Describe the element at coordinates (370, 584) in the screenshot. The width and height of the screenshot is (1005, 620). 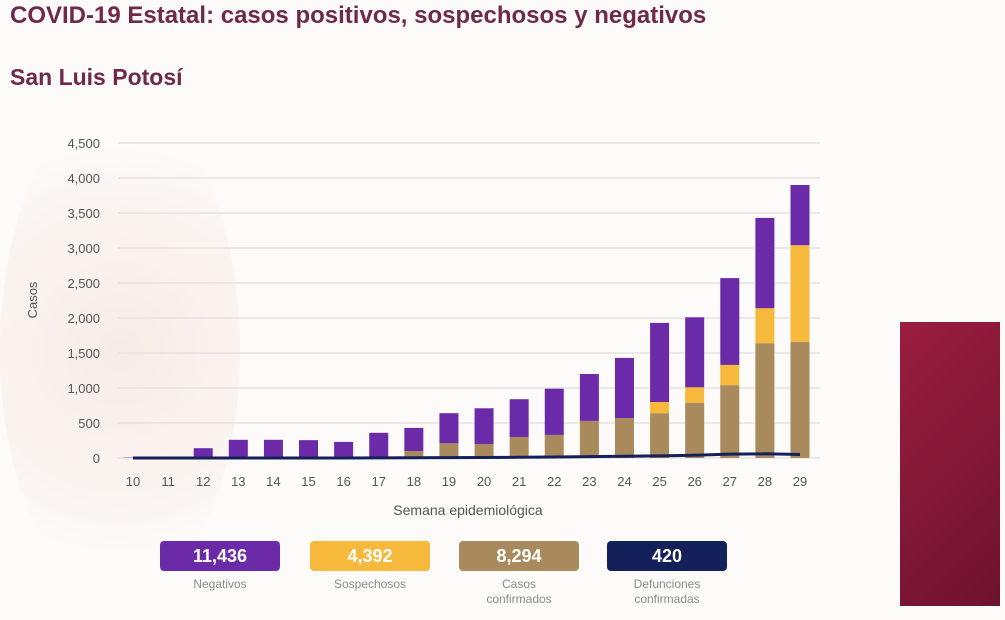
I see `sospechosos-label: Sospechosos` at that location.